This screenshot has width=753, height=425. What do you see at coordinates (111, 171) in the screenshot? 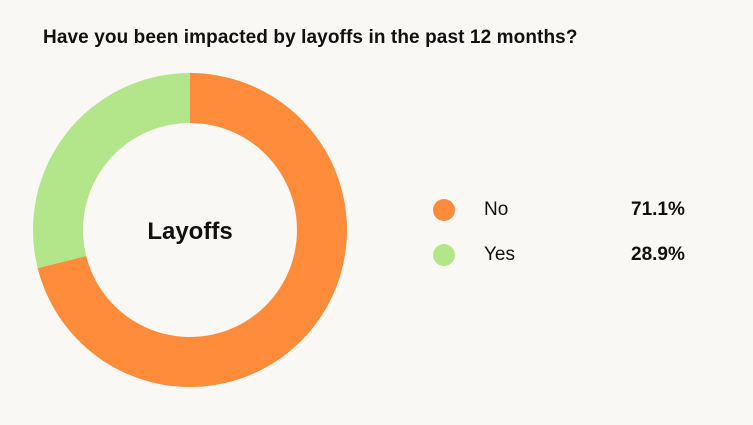
I see `donut-slice-yes` at bounding box center [111, 171].